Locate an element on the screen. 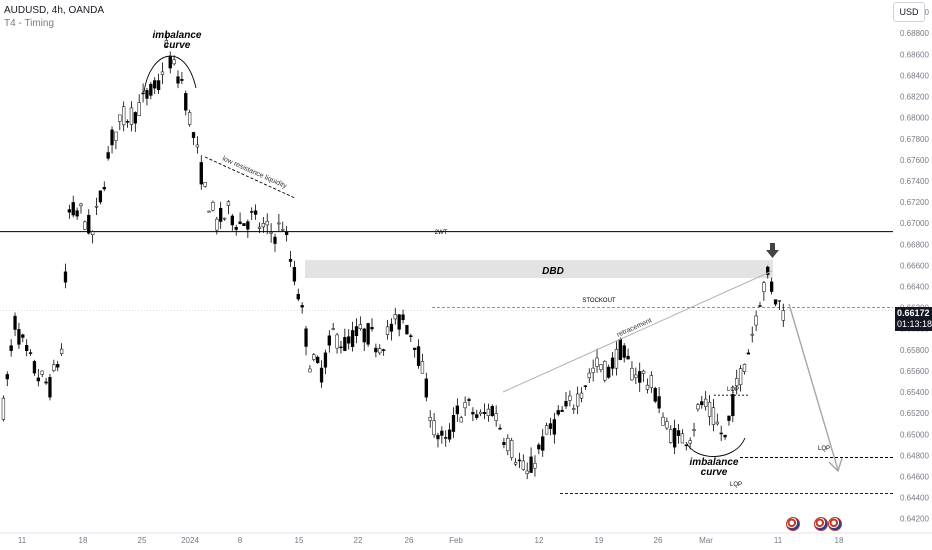 Image resolution: width=932 pixels, height=550 pixels. time-axis: 11 18 25 2024 8 15 22 26 Feb 12 19 26 Mar 11 18 is located at coordinates (466, 538).